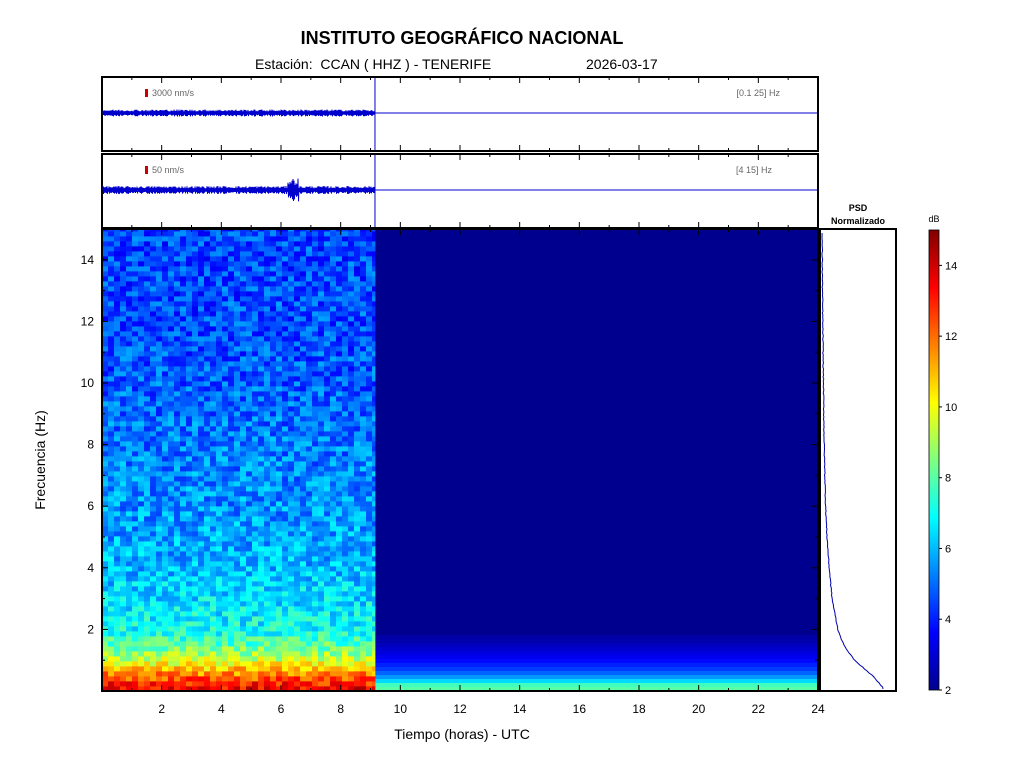  What do you see at coordinates (146, 93) in the screenshot?
I see `trace-scale-bar` at bounding box center [146, 93].